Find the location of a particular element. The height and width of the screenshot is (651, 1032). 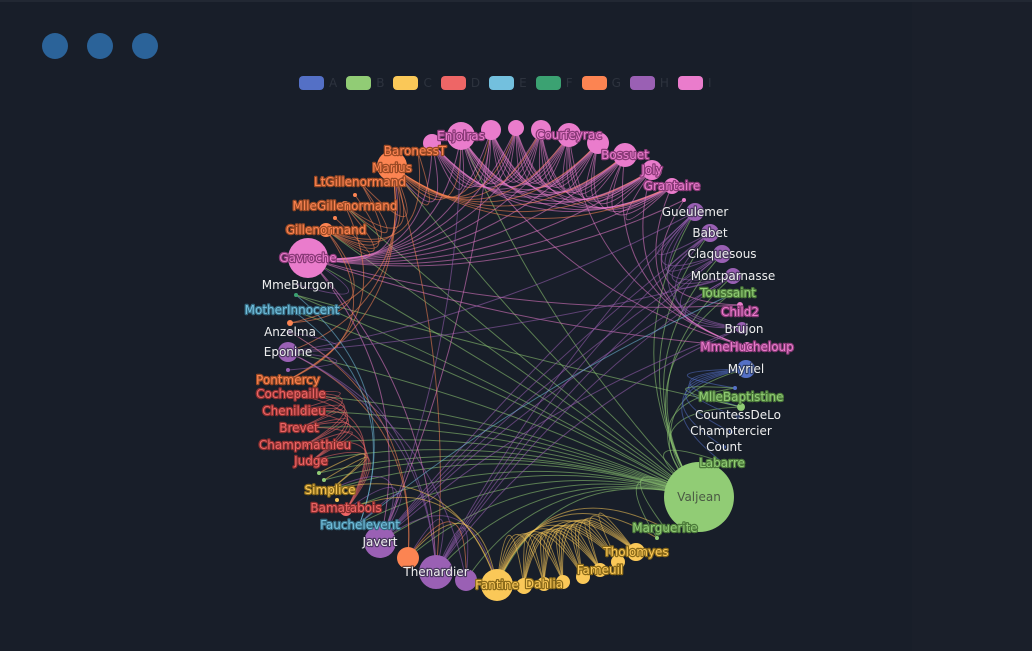

graph-node-courfeyrac is located at coordinates (569, 135).